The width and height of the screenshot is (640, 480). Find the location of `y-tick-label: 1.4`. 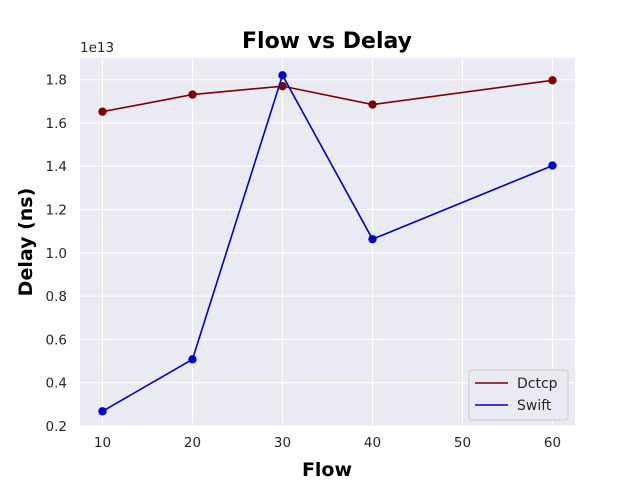

y-tick-label: 1.4 is located at coordinates (56, 167).